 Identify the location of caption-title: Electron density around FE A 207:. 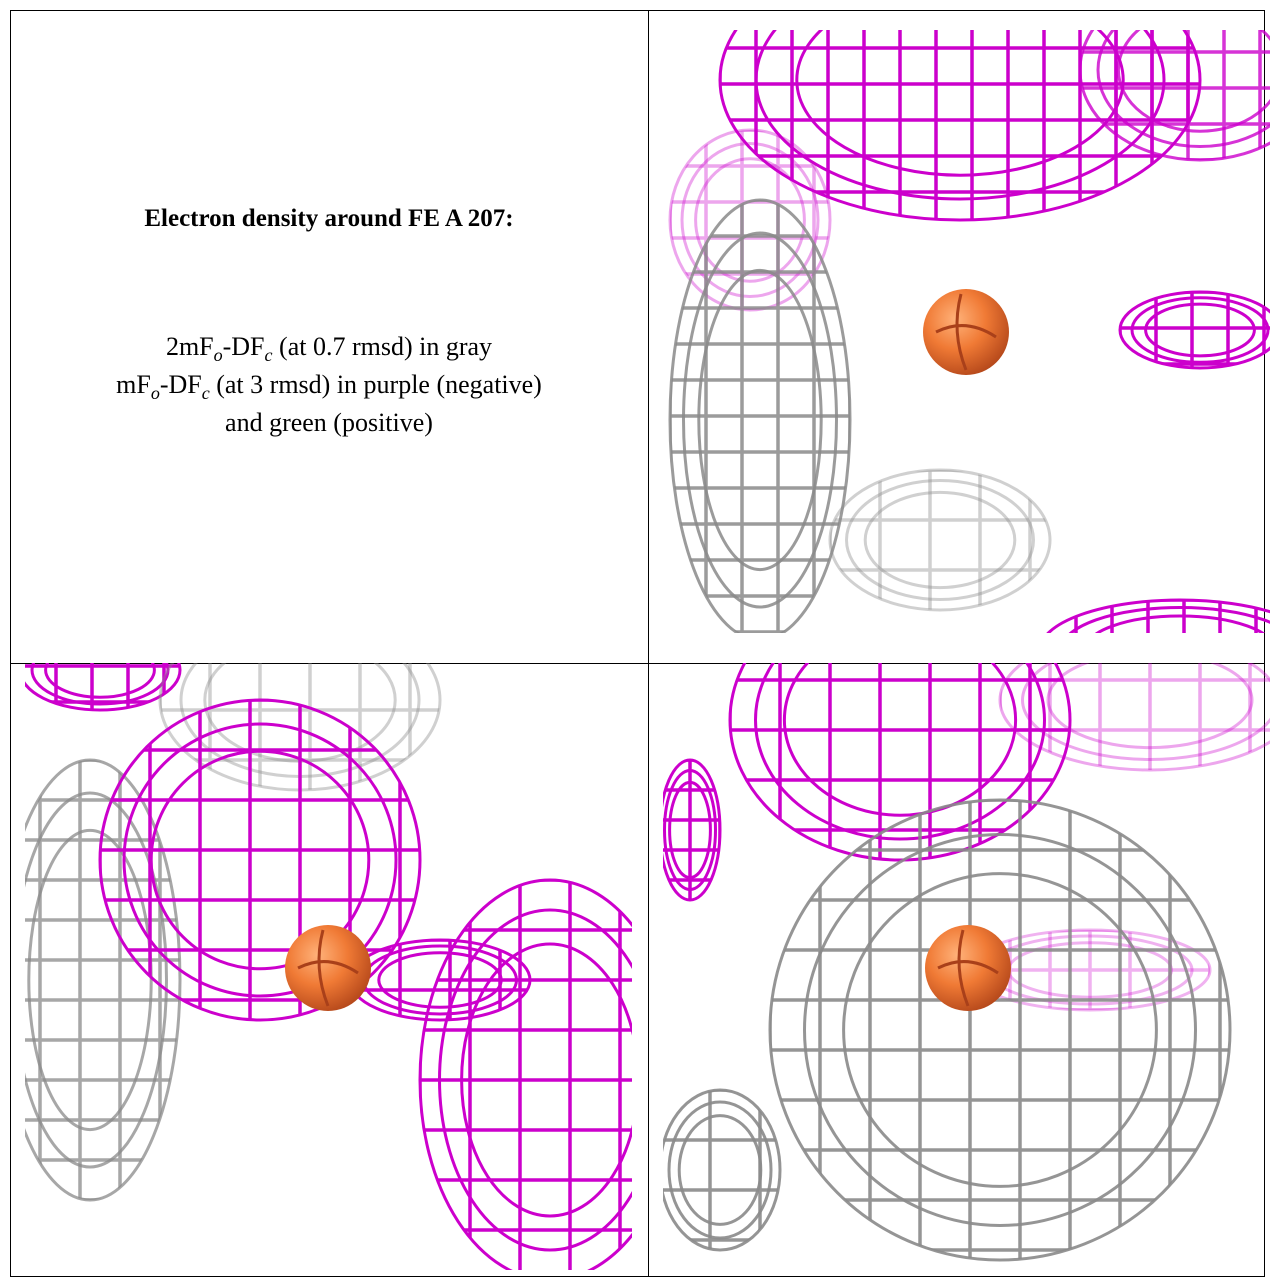
(329, 218).